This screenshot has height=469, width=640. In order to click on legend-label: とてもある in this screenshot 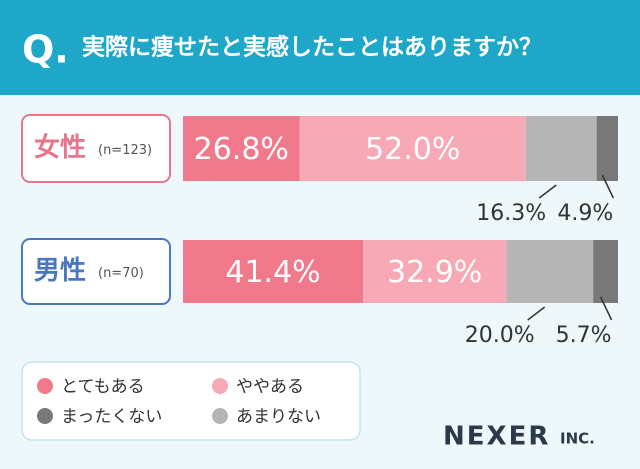, I will do `click(103, 387)`.